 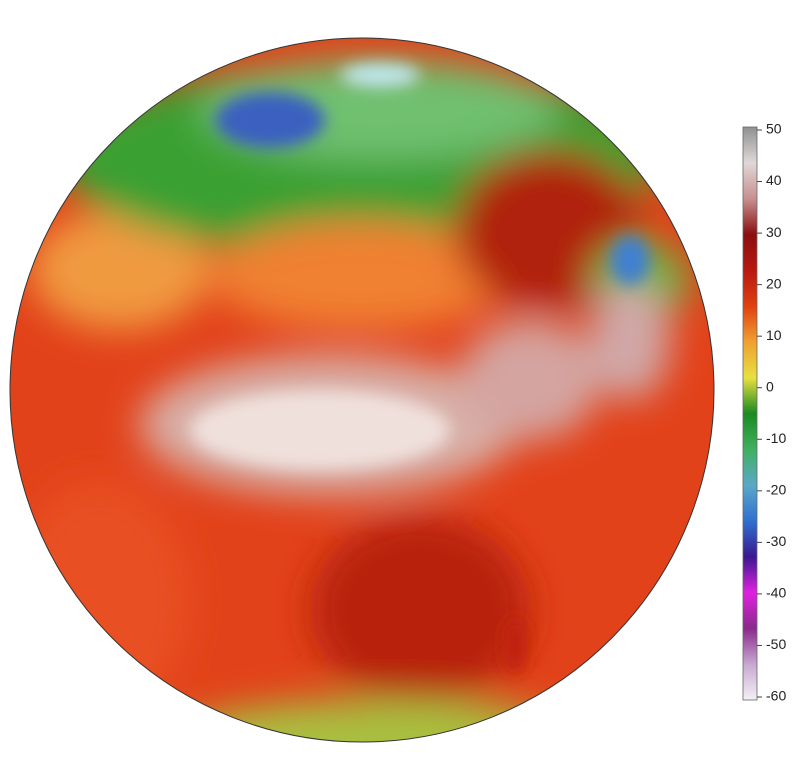 What do you see at coordinates (776, 593) in the screenshot?
I see `colorbar-tick-label: -40` at bounding box center [776, 593].